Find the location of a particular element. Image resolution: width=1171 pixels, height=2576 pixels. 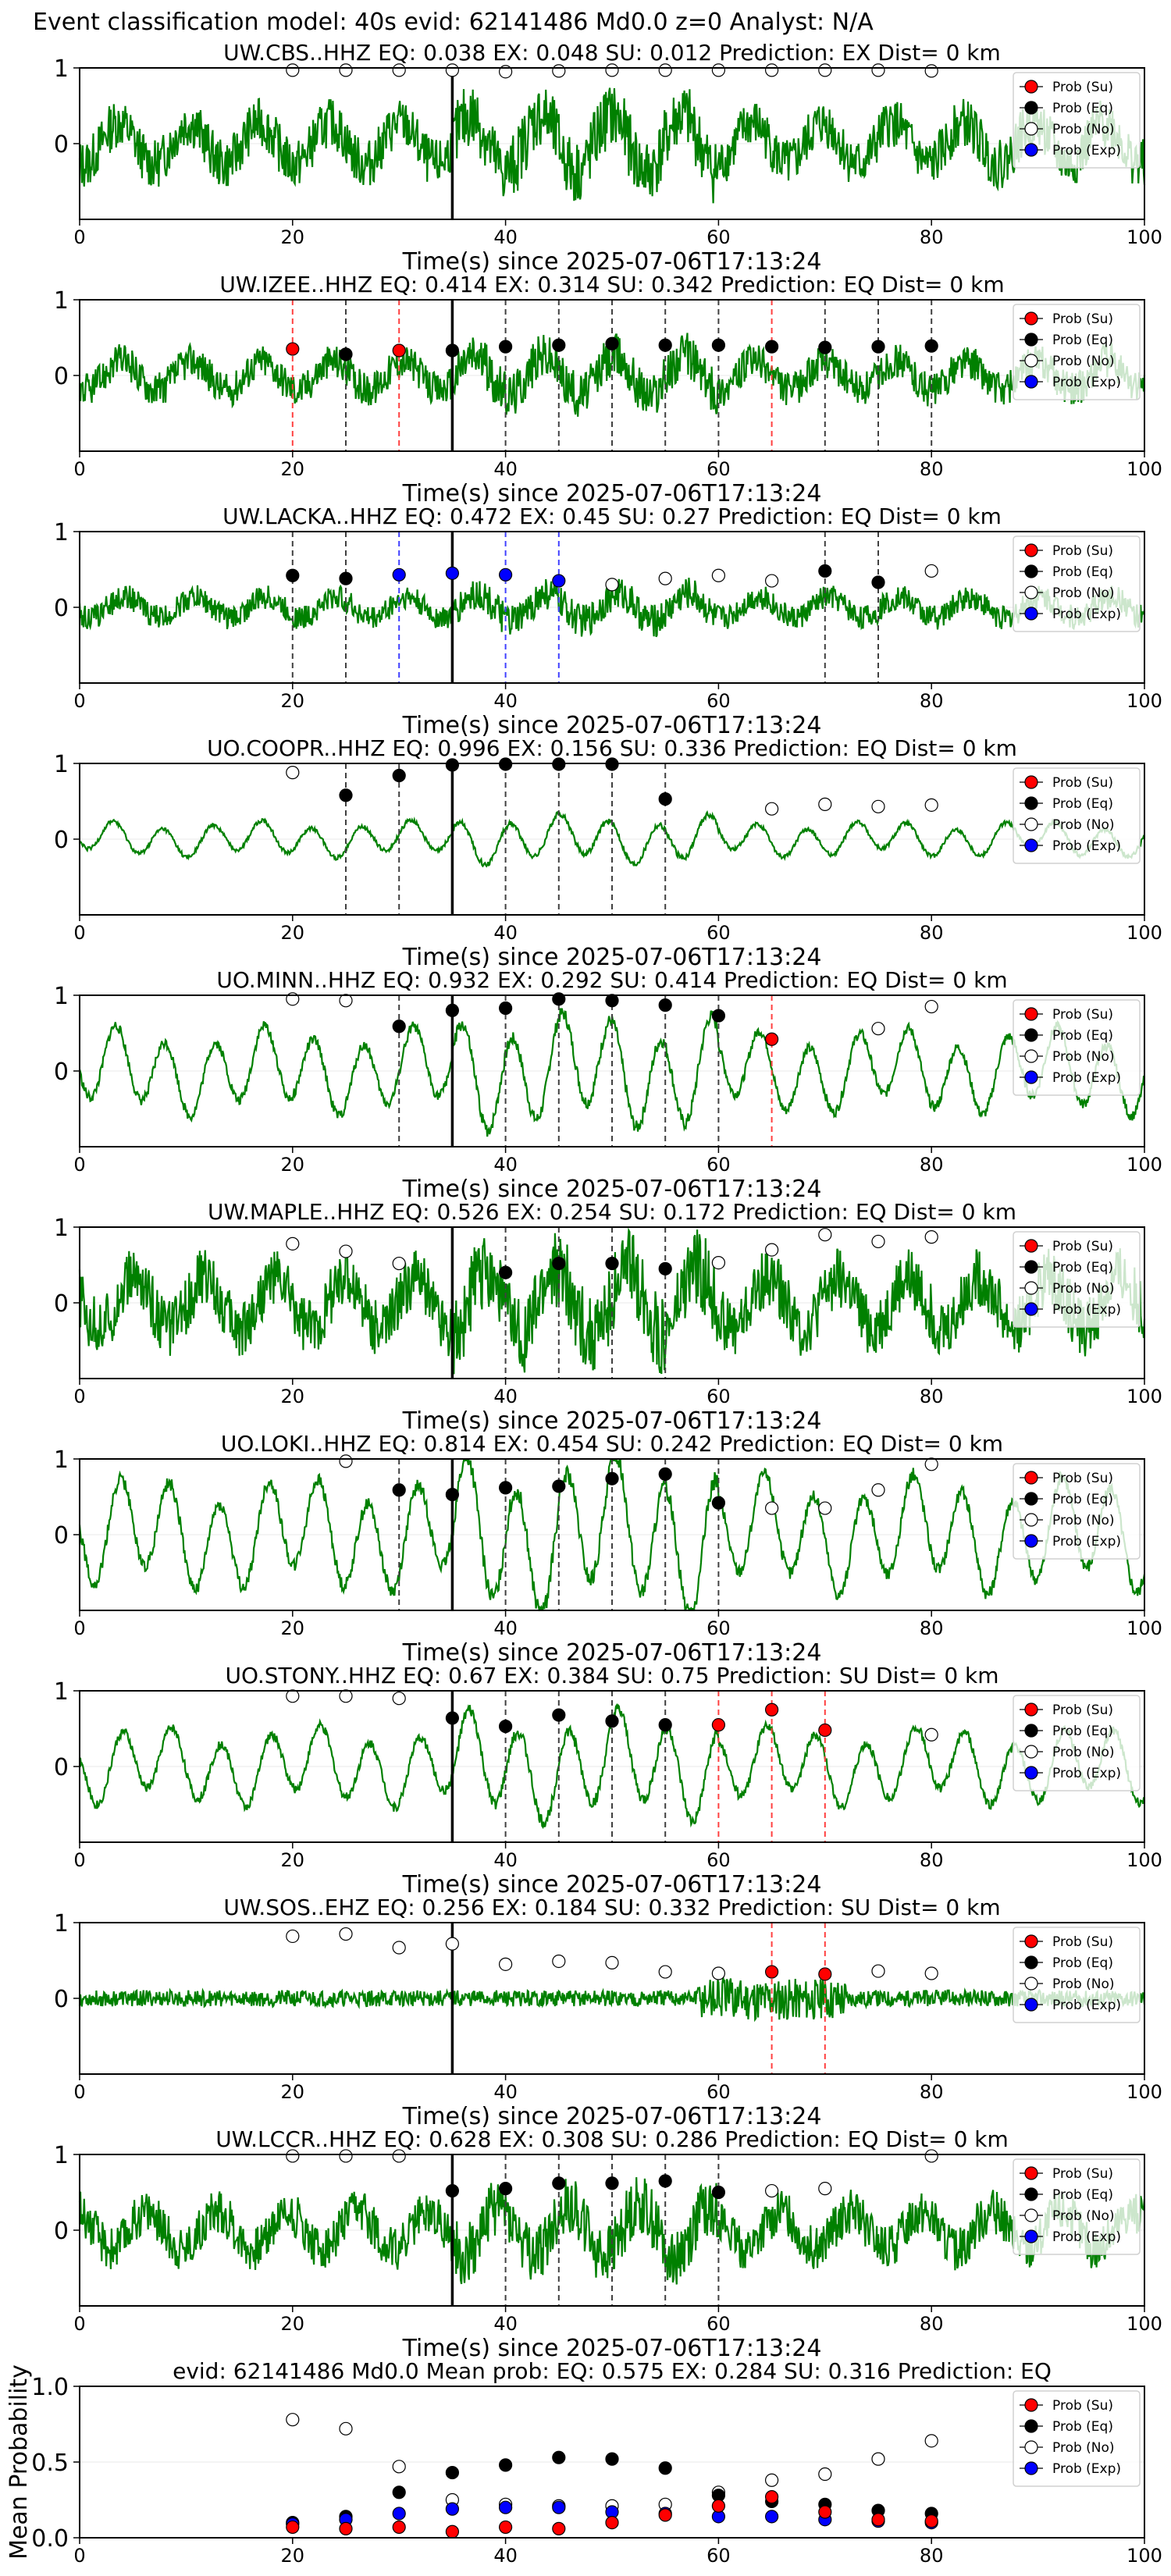

y-tick-label: 0.0 is located at coordinates (50, 2539).